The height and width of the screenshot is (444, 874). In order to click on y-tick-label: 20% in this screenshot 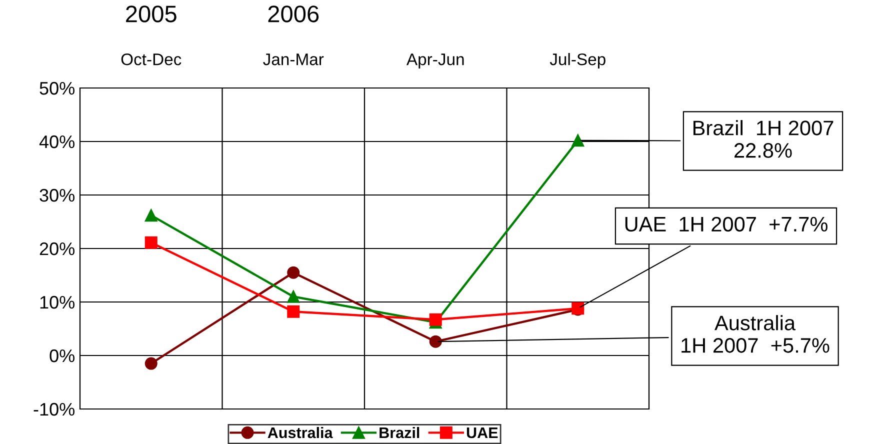, I will do `click(57, 249)`.